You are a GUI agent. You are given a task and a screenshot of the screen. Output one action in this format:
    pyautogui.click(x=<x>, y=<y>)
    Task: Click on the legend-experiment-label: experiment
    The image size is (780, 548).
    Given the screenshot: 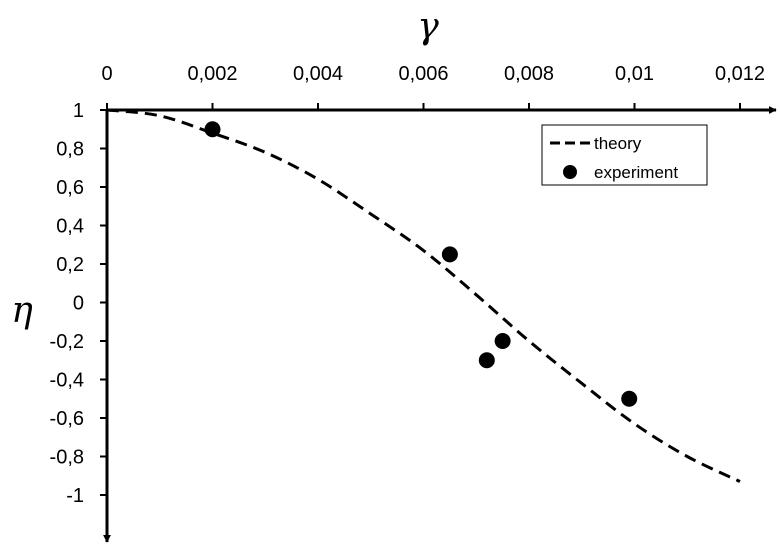 What is the action you would take?
    pyautogui.click(x=636, y=172)
    